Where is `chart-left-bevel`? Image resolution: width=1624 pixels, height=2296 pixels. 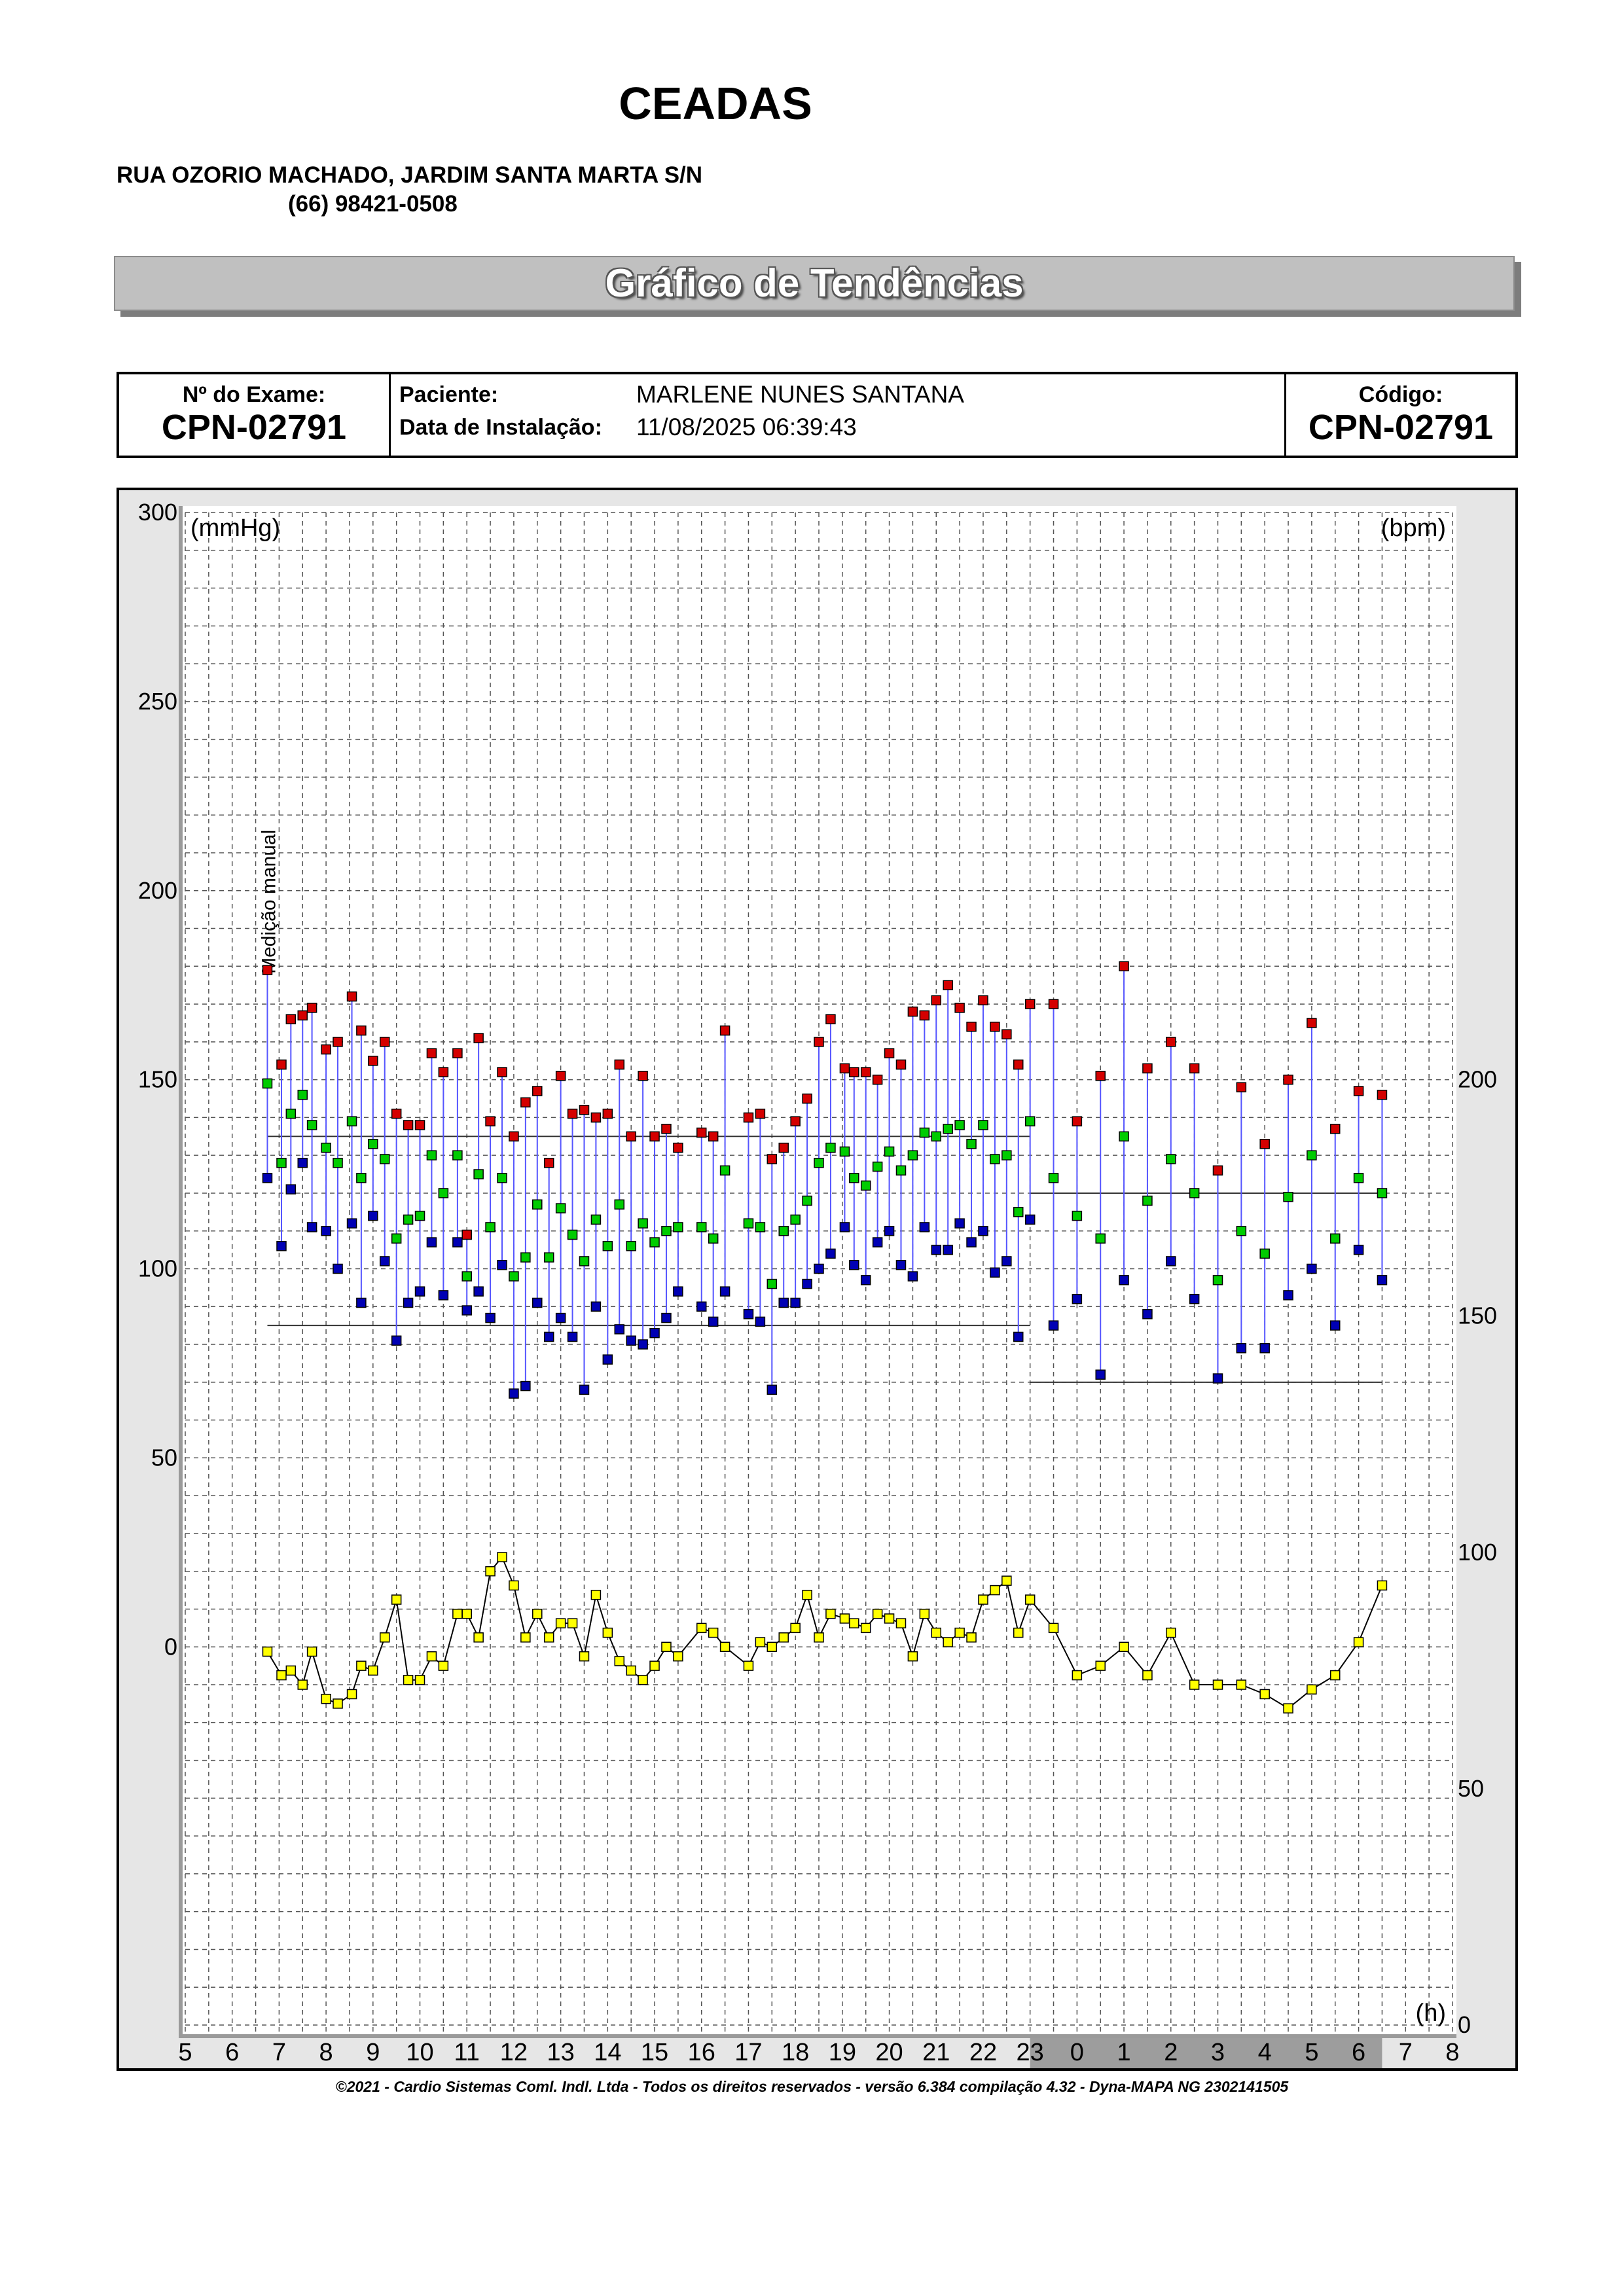 chart-left-bevel is located at coordinates (181, 1272).